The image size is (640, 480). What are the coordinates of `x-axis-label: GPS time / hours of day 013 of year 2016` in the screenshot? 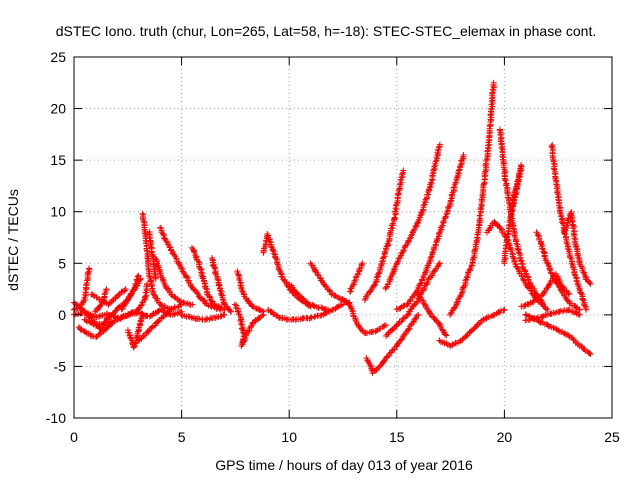 It's located at (344, 465).